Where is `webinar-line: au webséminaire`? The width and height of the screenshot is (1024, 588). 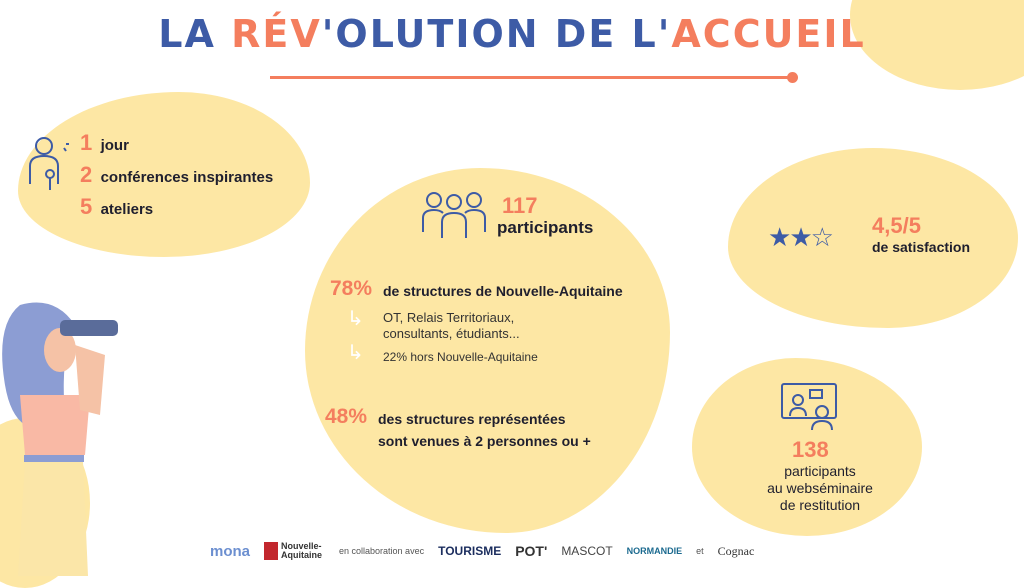
webinar-line: au webséminaire is located at coordinates (820, 488).